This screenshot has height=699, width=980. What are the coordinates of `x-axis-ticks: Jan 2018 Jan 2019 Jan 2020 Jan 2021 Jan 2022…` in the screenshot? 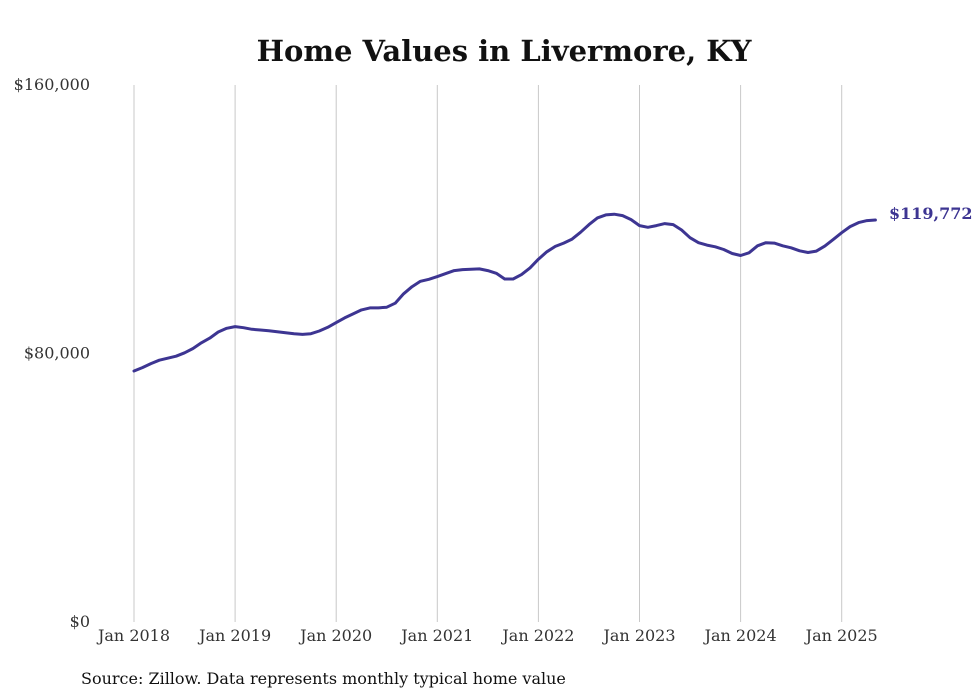 It's located at (487, 635).